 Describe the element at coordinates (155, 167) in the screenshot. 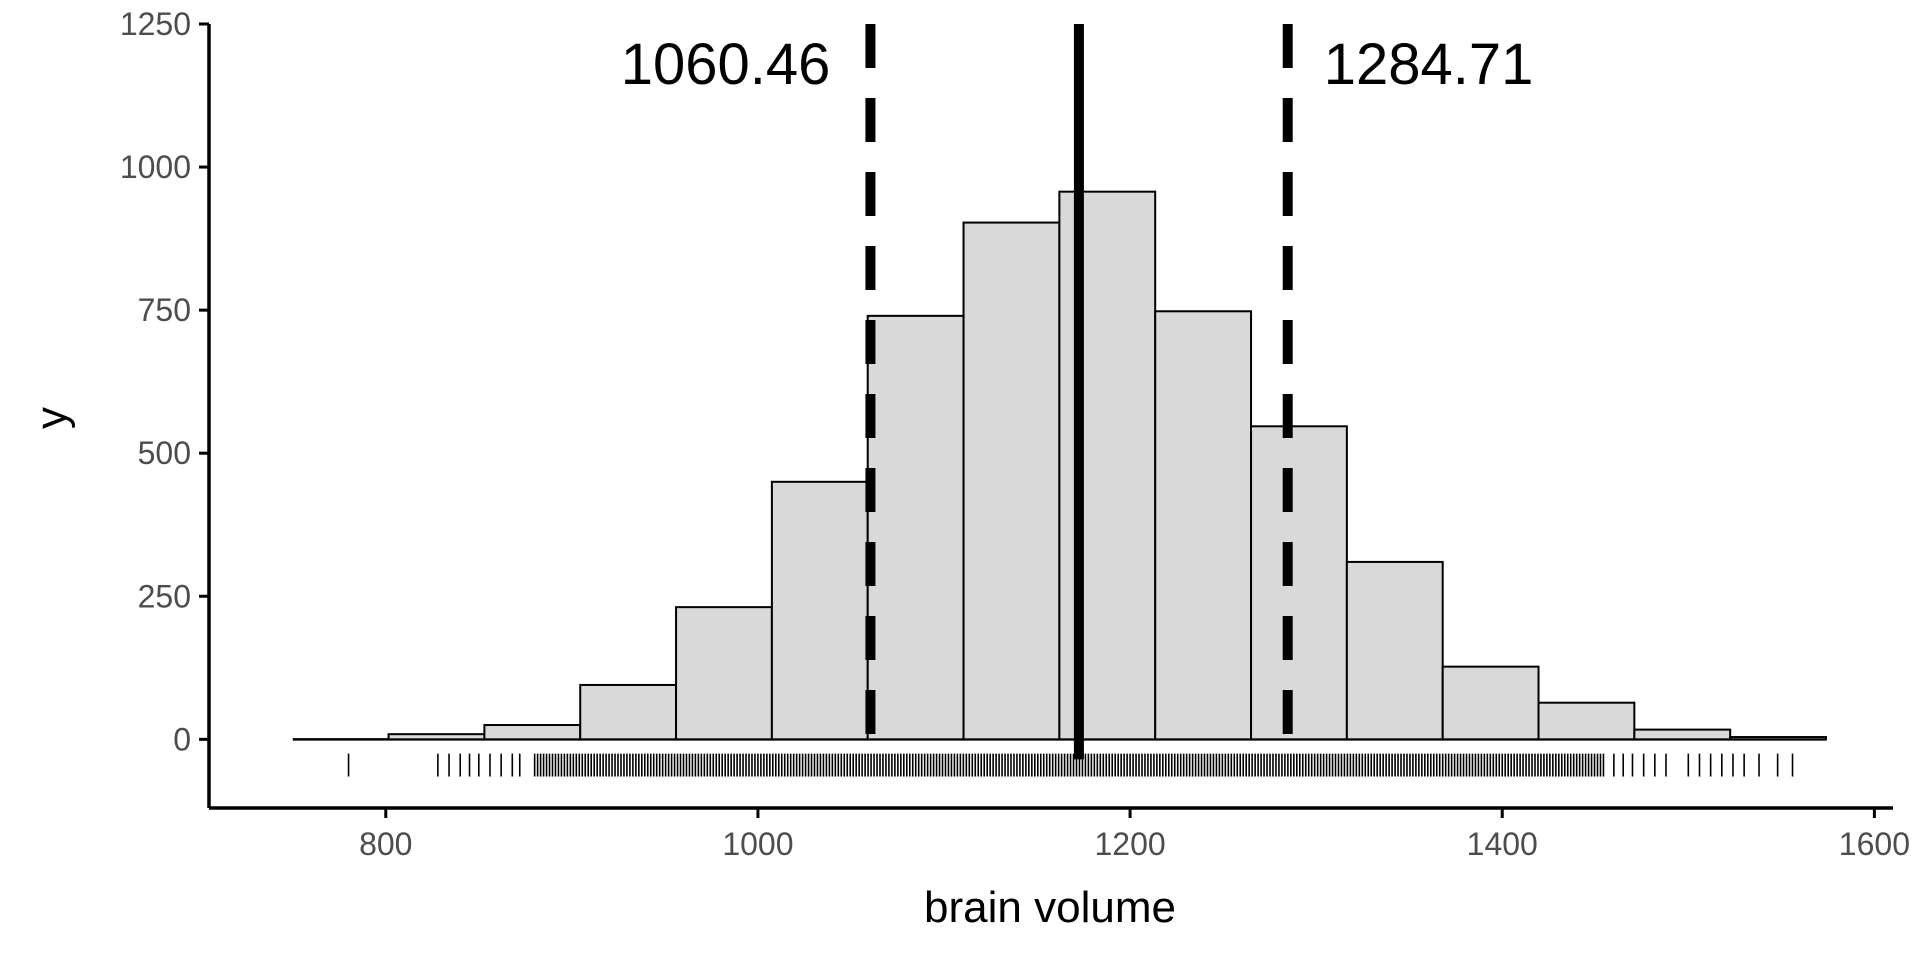

I see `y-tick-label: 1000` at that location.